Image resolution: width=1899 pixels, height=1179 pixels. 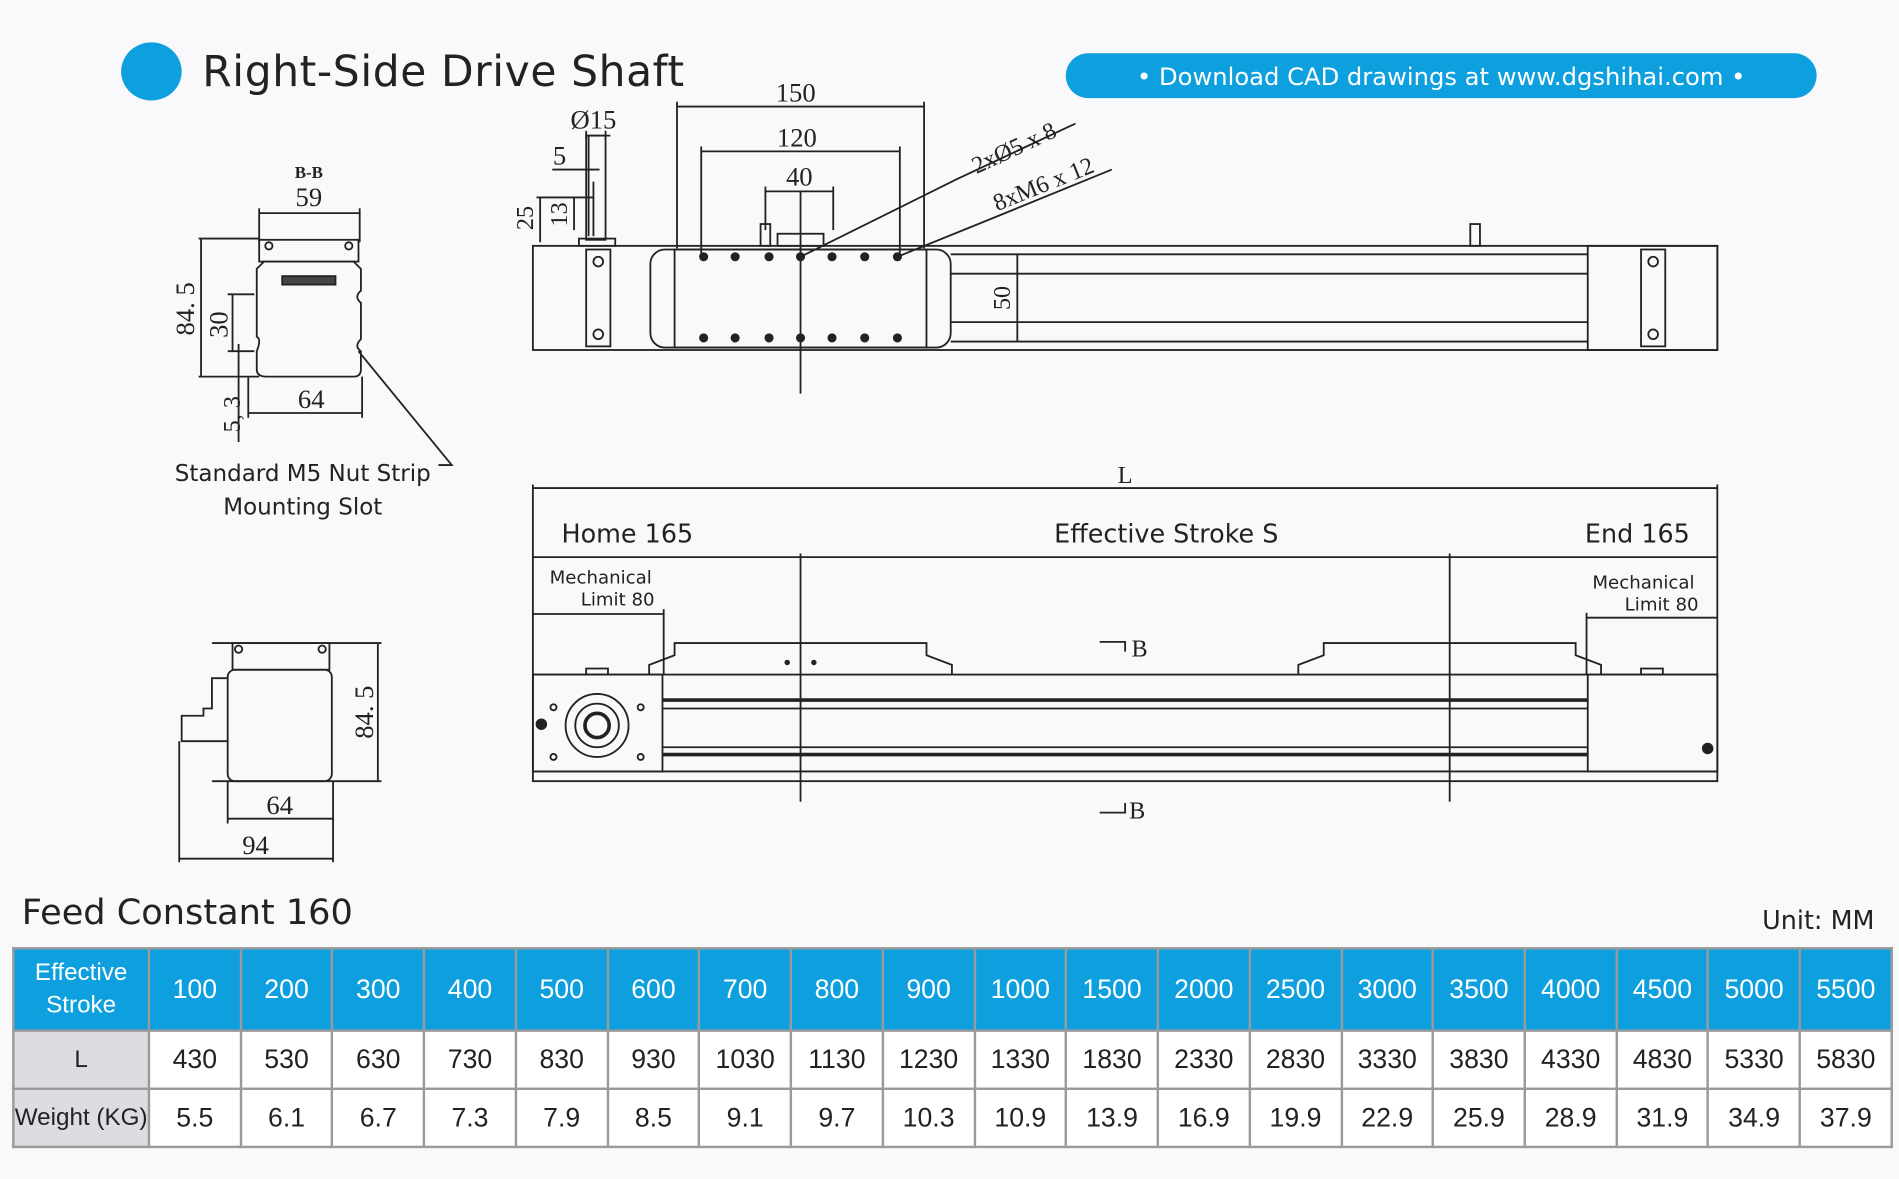 I want to click on stroke-cell: 1000, so click(x=1020, y=989).